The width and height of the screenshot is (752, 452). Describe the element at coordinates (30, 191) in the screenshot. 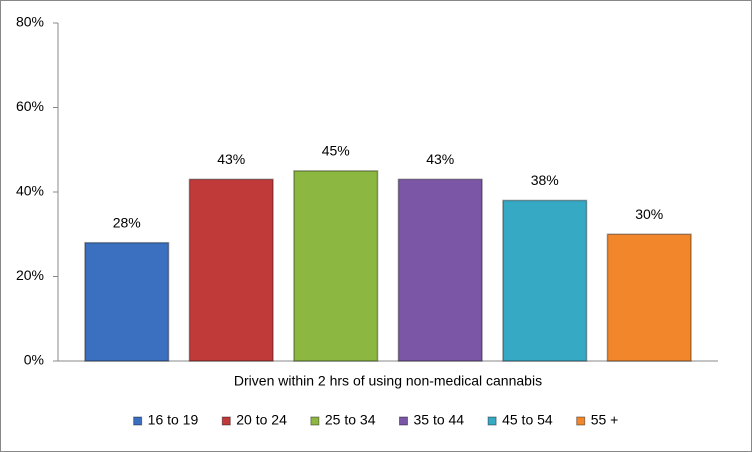

I see `y-tick-label: 40%` at that location.